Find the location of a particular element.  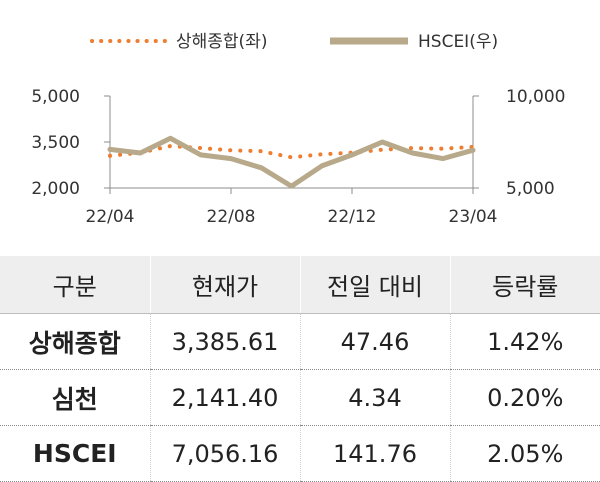

series-line-shanghai is located at coordinates (291, 152).